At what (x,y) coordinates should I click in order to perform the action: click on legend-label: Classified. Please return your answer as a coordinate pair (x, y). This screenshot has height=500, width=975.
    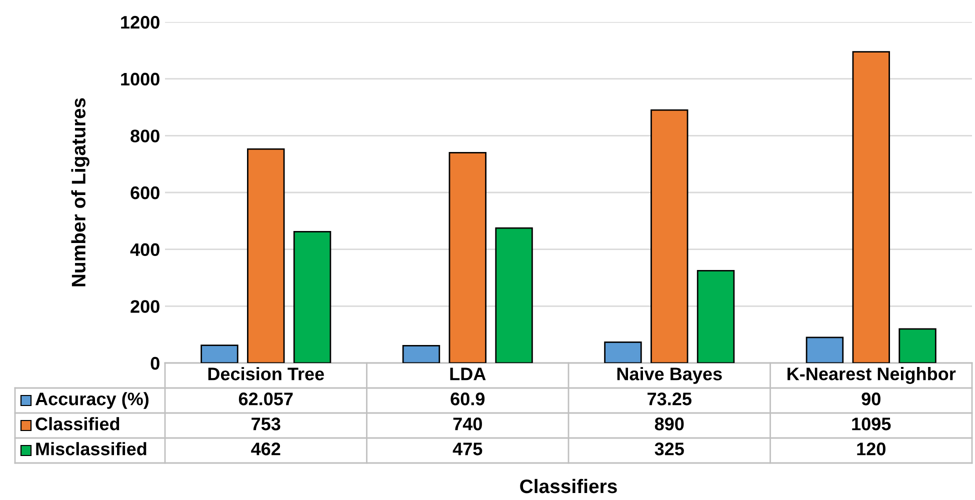
    Looking at the image, I should click on (78, 423).